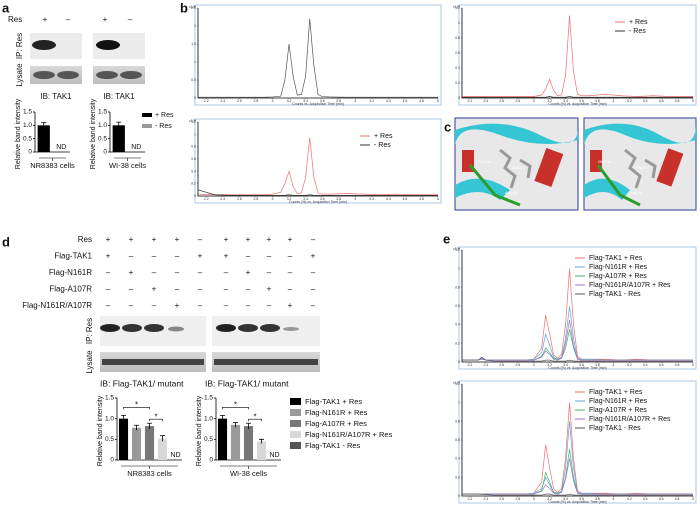 This screenshot has width=700, height=515. Describe the element at coordinates (273, 101) in the screenshot. I see `x-tick-label: 3` at that location.